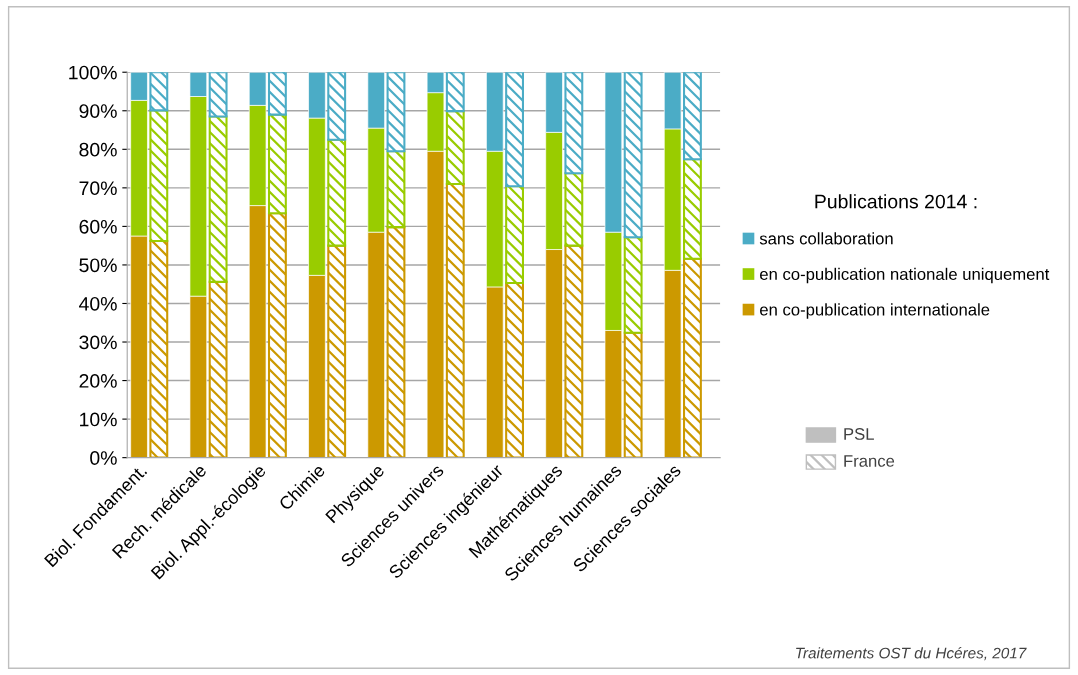  Describe the element at coordinates (826, 238) in the screenshot. I see `legend-label: sans collaboration` at that location.